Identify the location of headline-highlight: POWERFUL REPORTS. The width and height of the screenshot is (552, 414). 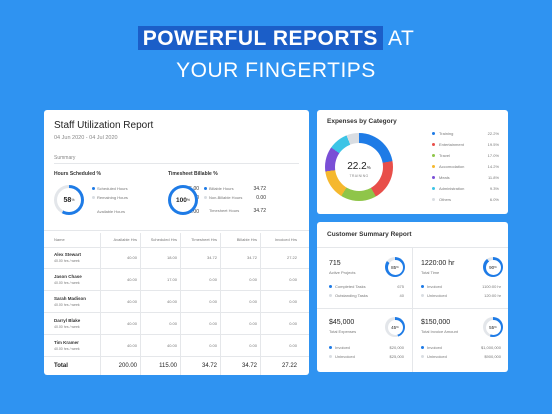
(260, 38).